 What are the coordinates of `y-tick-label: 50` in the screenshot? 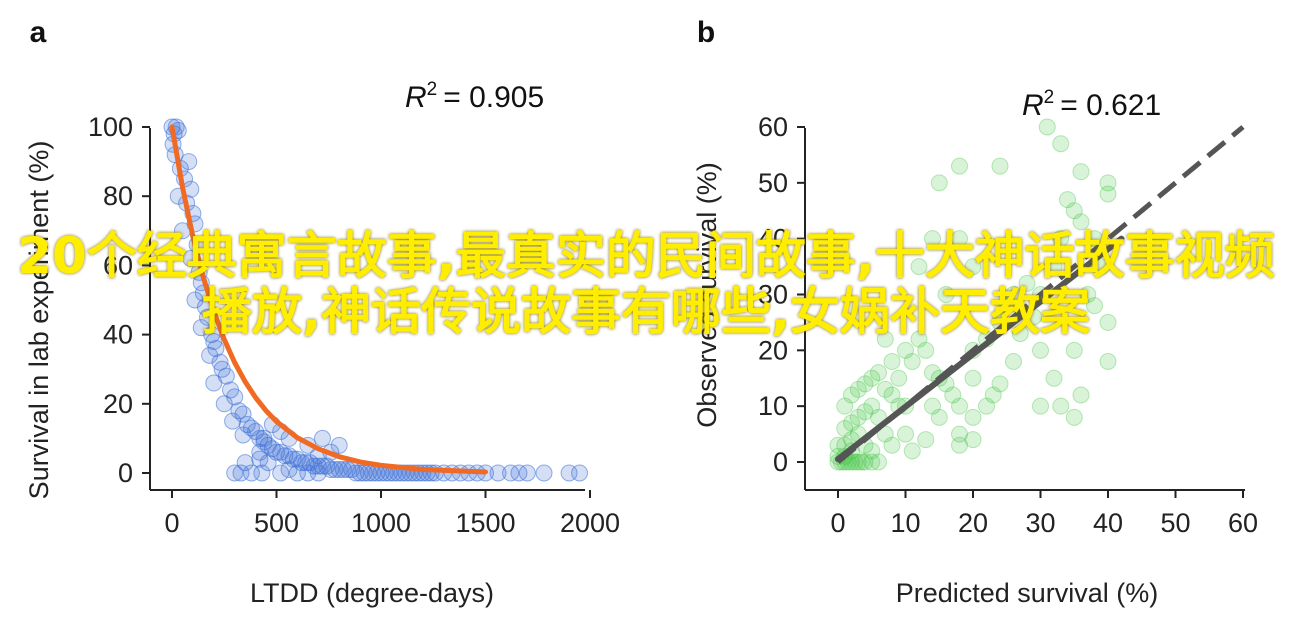 It's located at (773, 183).